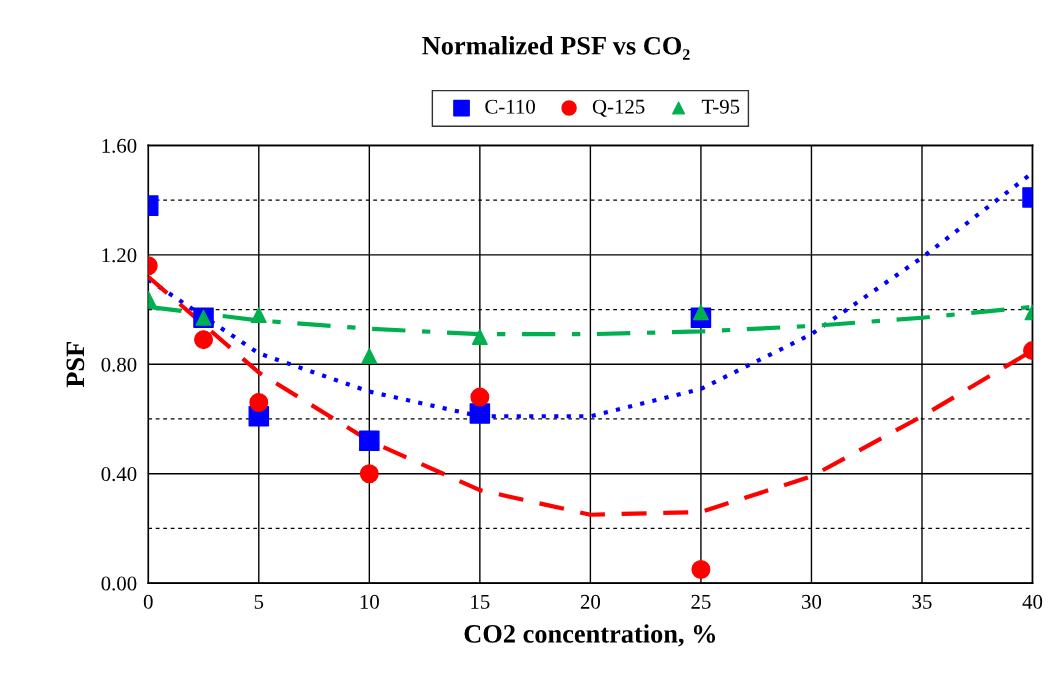 This screenshot has width=1059, height=686. I want to click on x-tick-label: 40, so click(1032, 601).